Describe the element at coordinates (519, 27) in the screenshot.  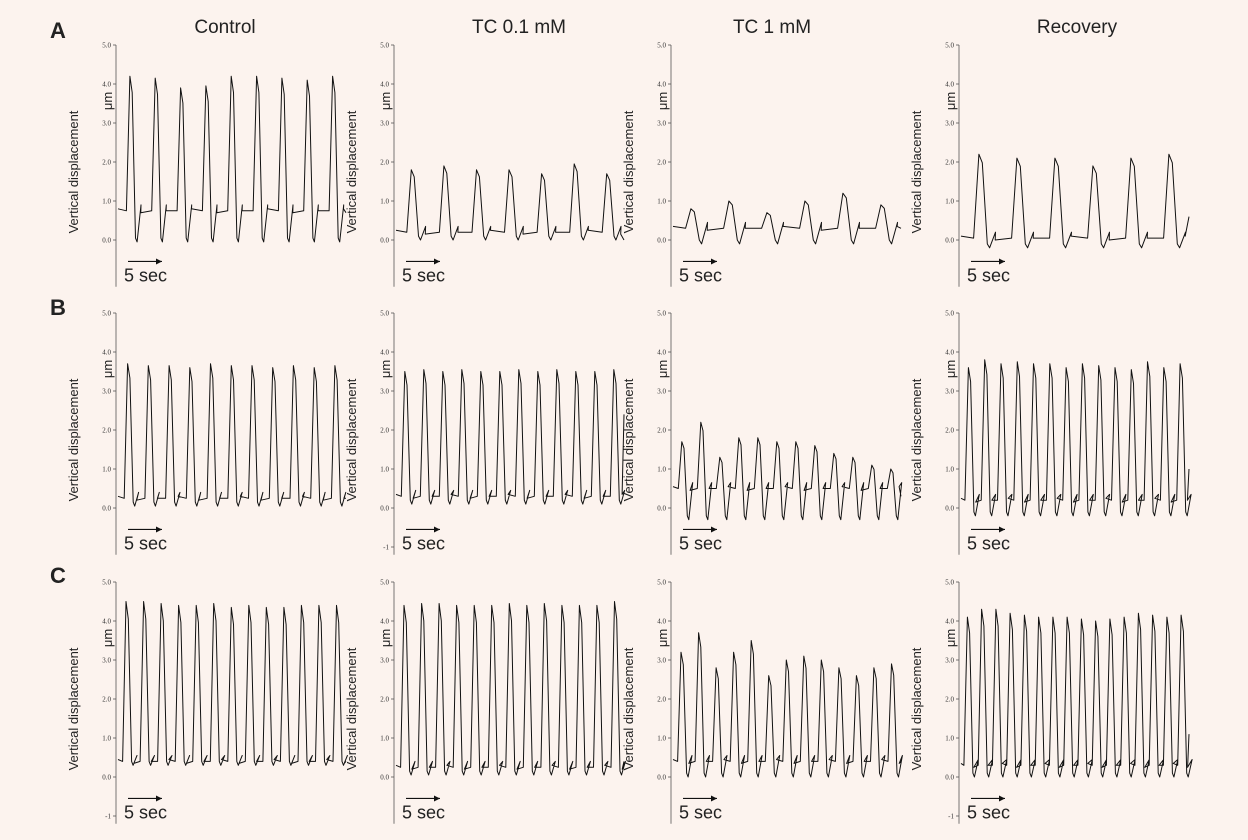
I see `column-title: TC 0.1 mM` at that location.